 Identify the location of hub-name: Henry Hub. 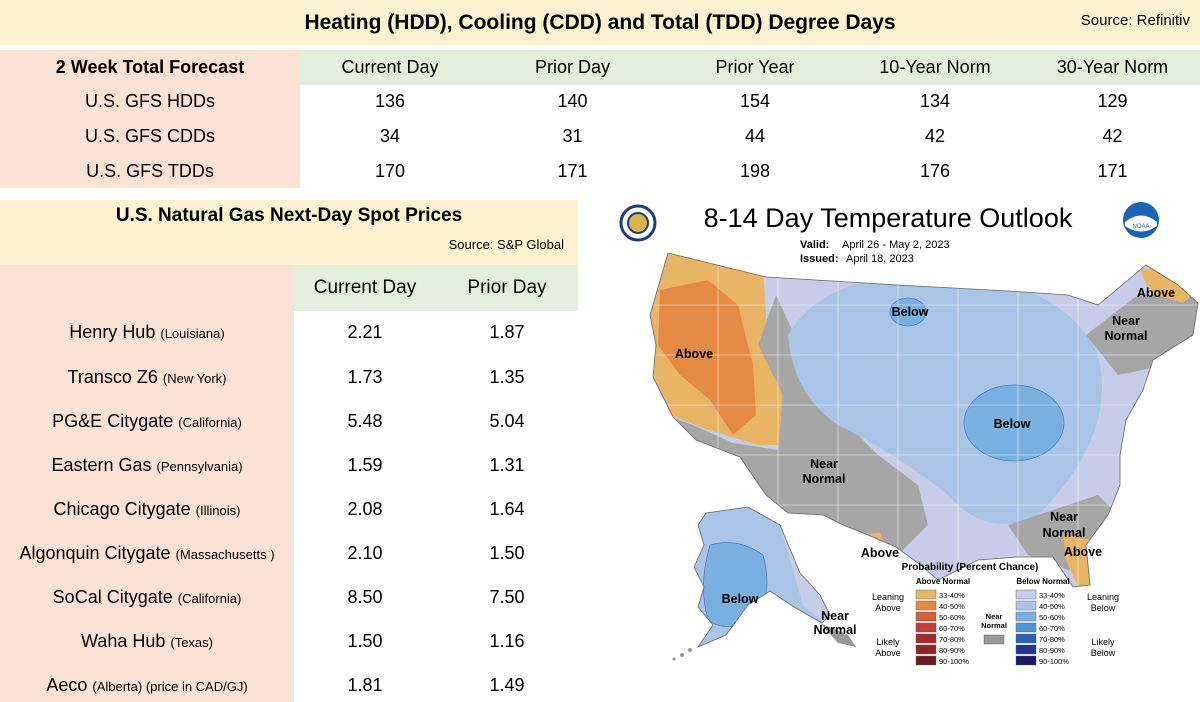
(112, 332).